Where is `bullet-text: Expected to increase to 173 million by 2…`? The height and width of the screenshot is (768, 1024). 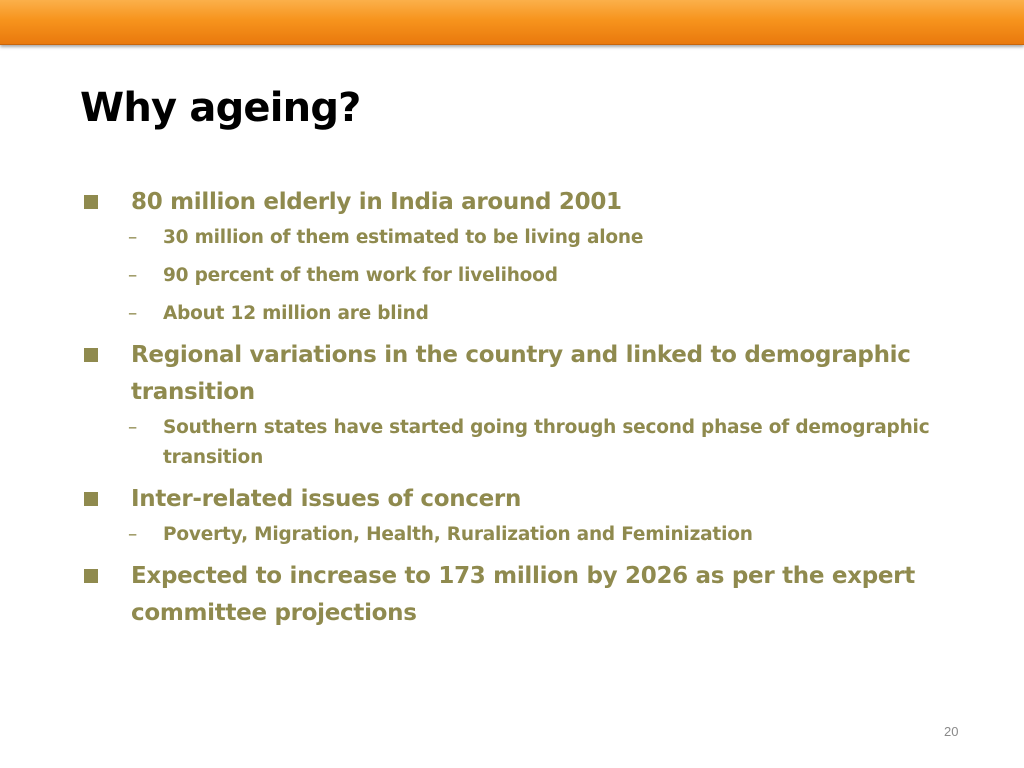 bullet-text: Expected to increase to 173 million by 2… is located at coordinates (523, 594).